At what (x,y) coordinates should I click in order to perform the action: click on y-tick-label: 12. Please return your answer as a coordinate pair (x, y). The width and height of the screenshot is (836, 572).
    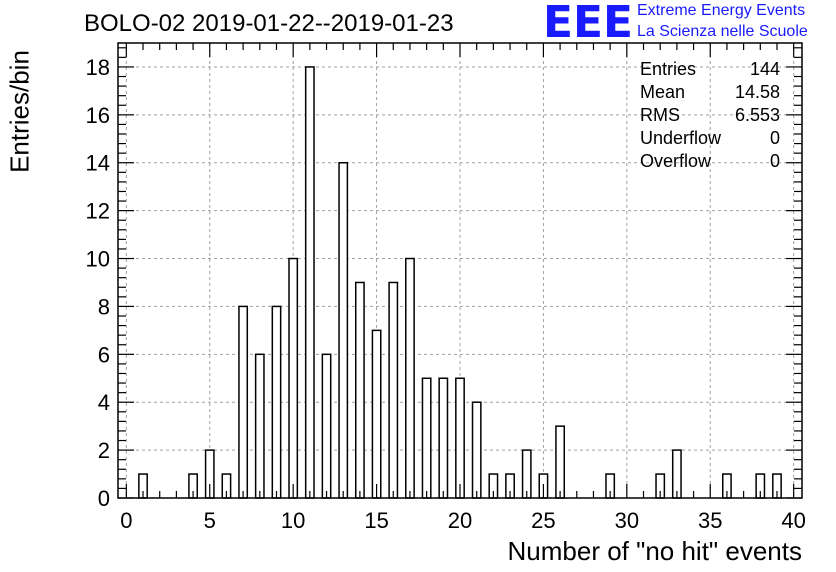
    Looking at the image, I should click on (98, 211).